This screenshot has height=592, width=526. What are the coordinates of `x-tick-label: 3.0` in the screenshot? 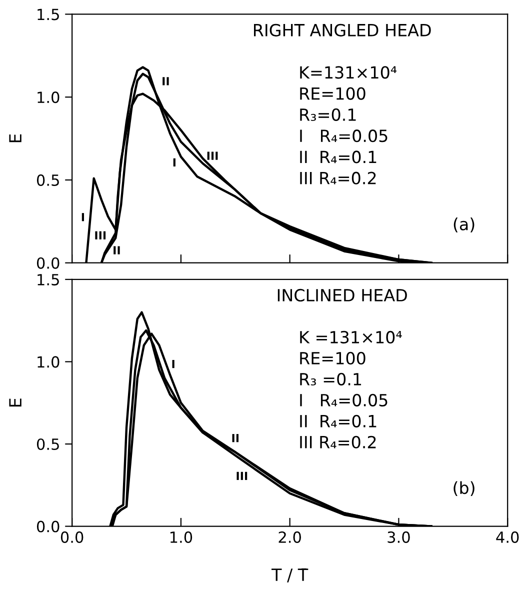 It's located at (399, 537).